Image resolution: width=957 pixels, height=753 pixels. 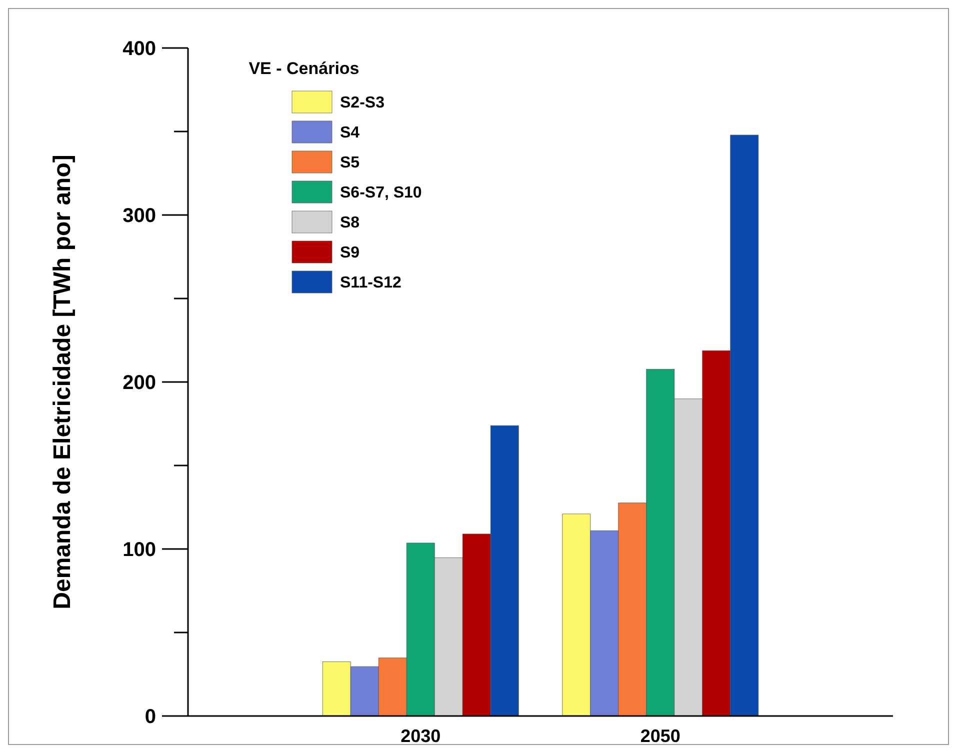 What do you see at coordinates (381, 193) in the screenshot?
I see `legend-label: S6-S7, S10` at bounding box center [381, 193].